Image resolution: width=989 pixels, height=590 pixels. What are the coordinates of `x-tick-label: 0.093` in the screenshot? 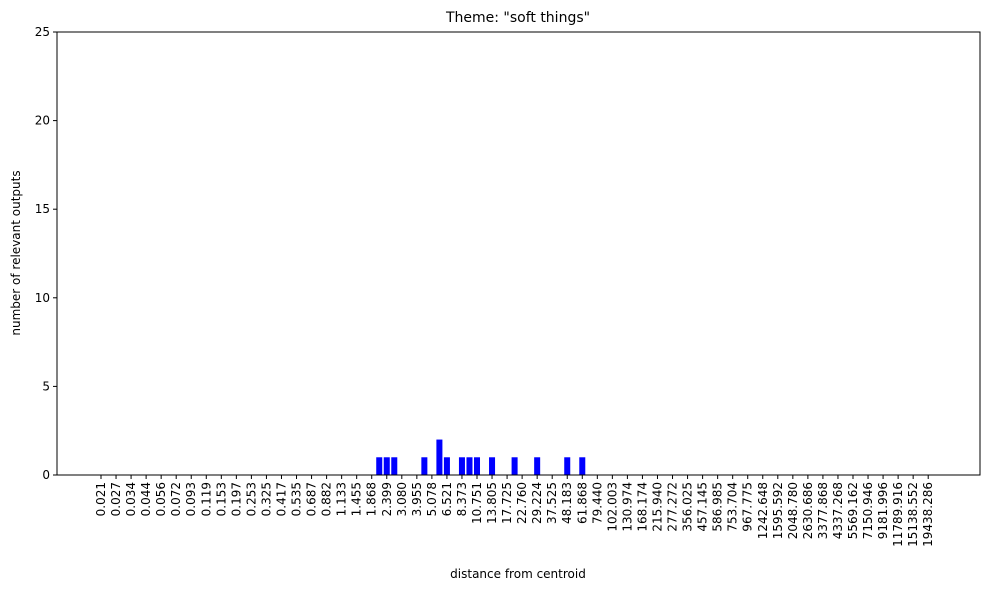 It's located at (191, 499).